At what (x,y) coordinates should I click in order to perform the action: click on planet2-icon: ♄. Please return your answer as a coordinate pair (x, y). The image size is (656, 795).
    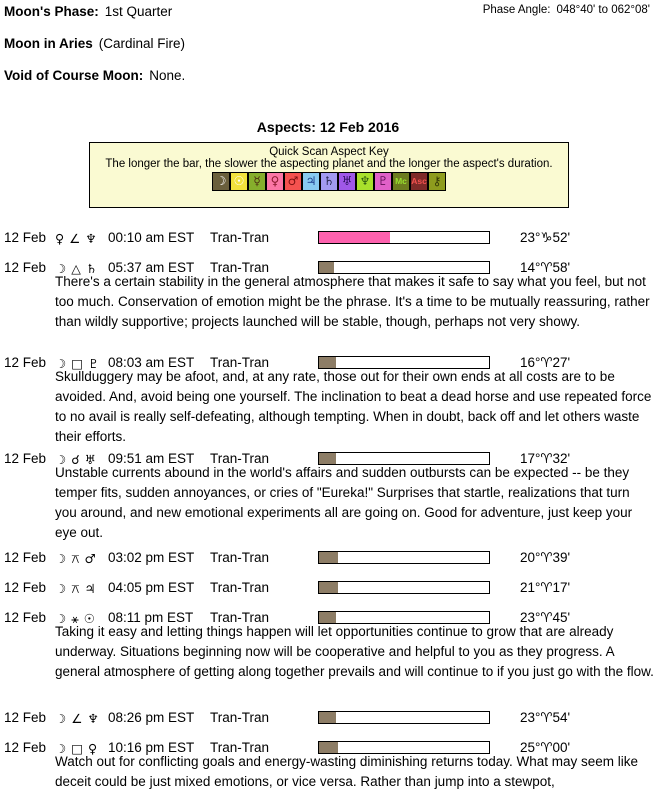
    Looking at the image, I should click on (91, 268).